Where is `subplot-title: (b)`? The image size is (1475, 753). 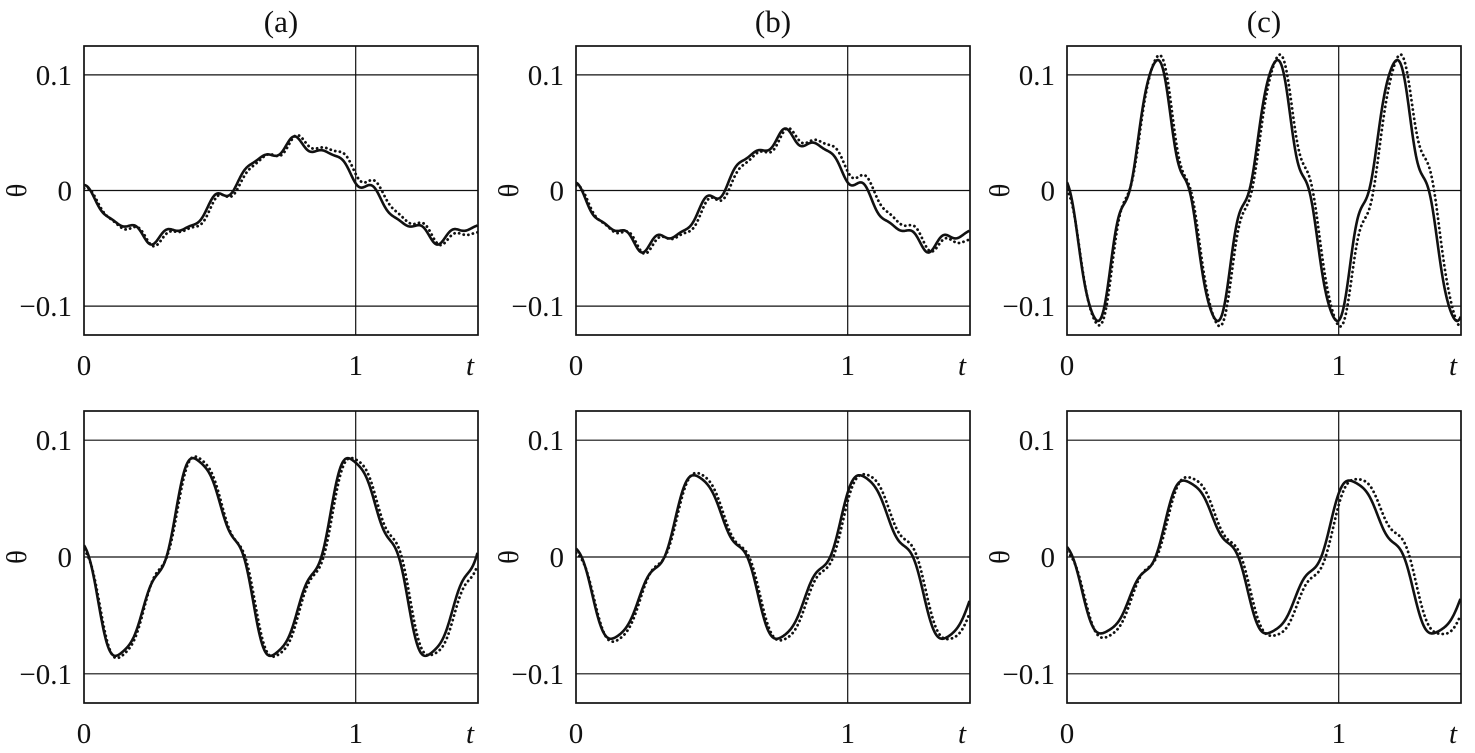
subplot-title: (b) is located at coordinates (773, 21).